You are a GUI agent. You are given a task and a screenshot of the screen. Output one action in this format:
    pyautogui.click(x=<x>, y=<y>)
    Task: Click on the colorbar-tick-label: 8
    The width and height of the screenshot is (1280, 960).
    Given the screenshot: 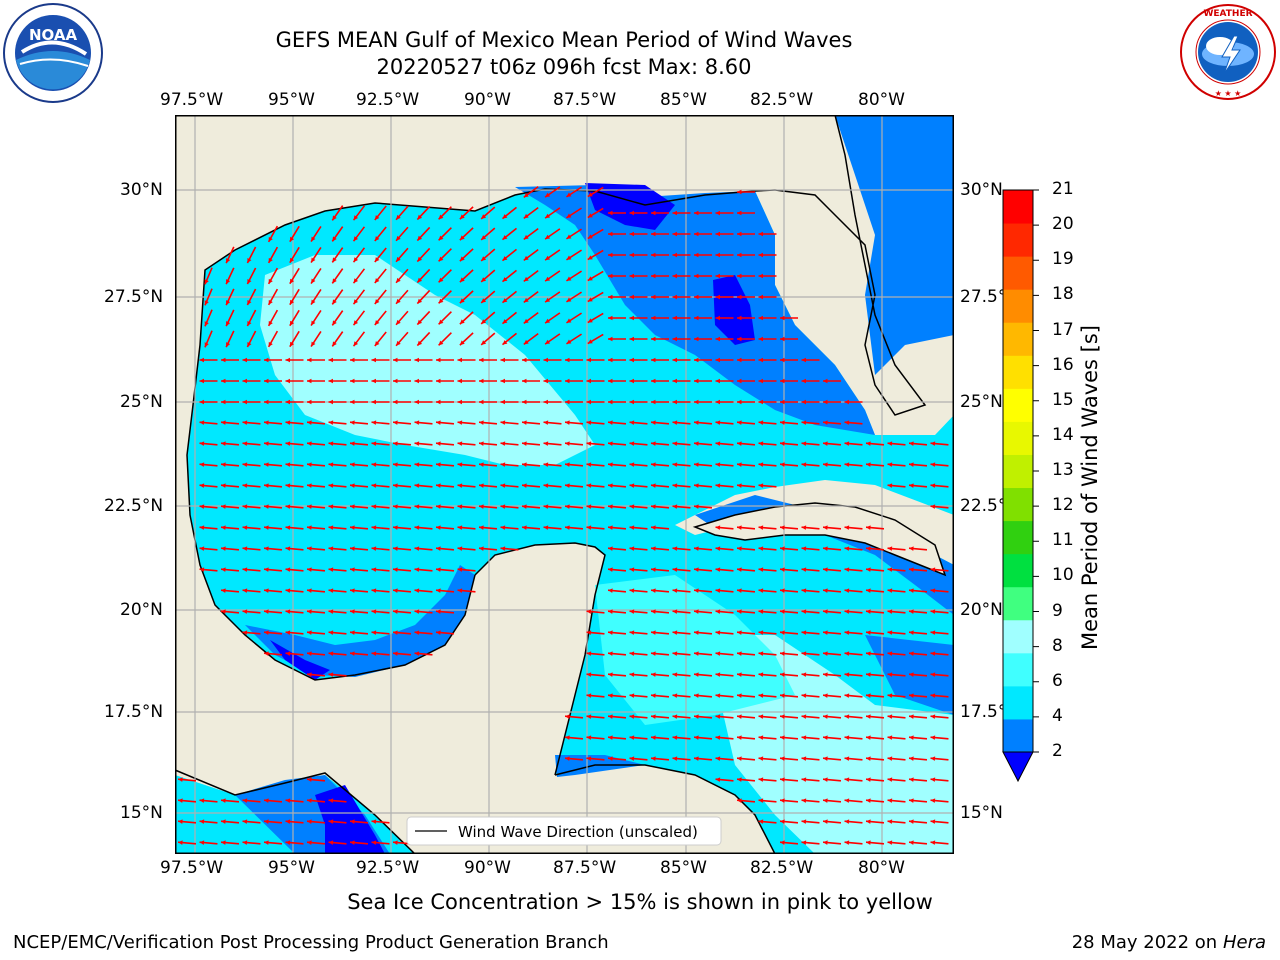 What is the action you would take?
    pyautogui.click(x=1057, y=645)
    